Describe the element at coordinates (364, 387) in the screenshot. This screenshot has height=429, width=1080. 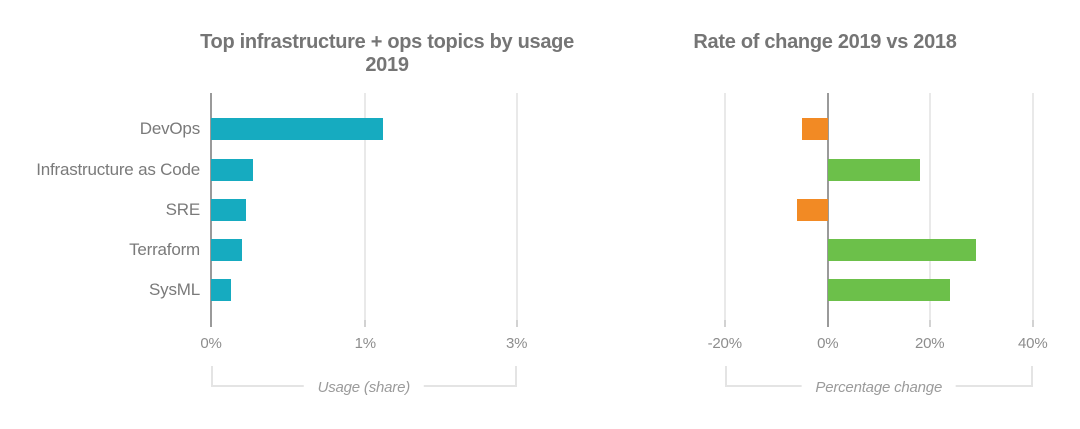
I see `usage-x-axis-label: Usage (share)` at that location.